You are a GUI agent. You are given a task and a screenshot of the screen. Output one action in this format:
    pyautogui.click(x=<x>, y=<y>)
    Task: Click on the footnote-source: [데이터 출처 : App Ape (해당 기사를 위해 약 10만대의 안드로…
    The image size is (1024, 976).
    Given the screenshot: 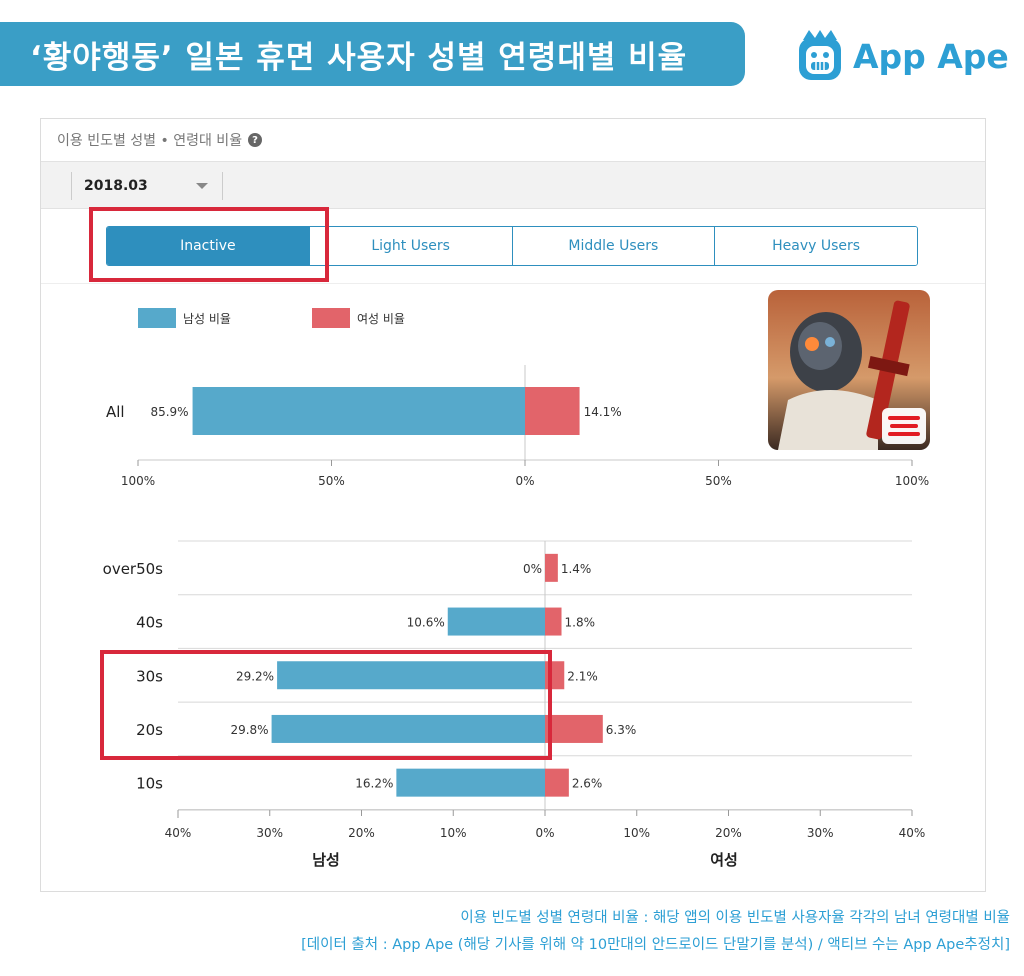 What is the action you would take?
    pyautogui.click(x=655, y=945)
    